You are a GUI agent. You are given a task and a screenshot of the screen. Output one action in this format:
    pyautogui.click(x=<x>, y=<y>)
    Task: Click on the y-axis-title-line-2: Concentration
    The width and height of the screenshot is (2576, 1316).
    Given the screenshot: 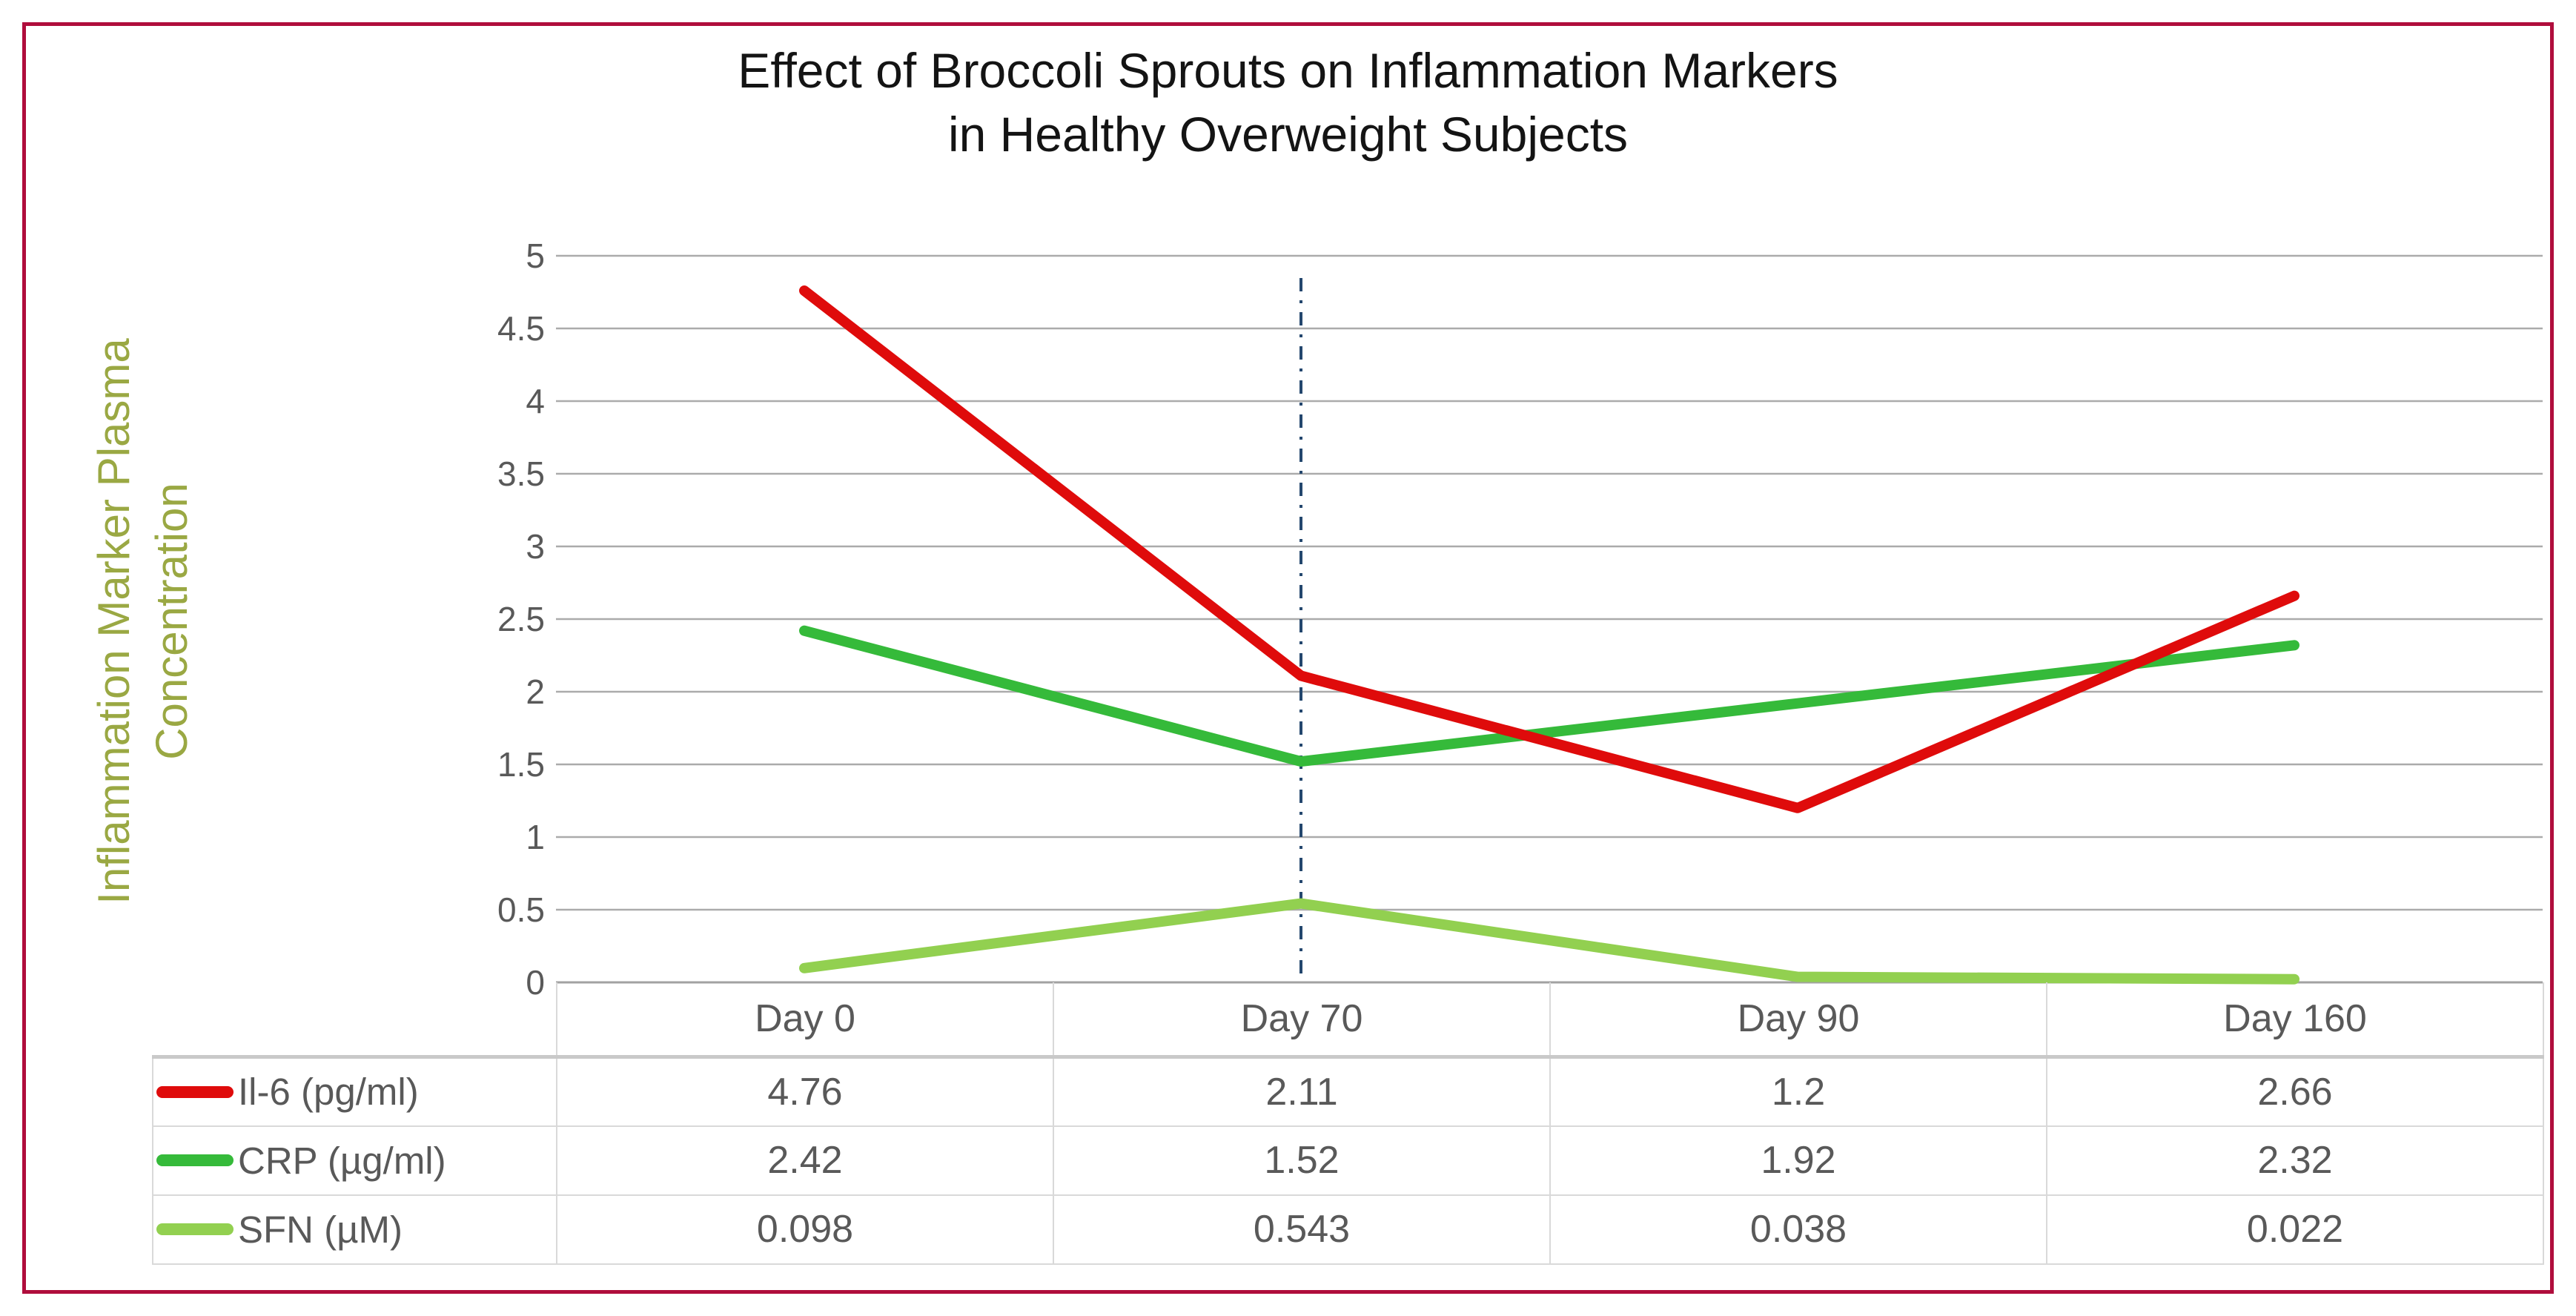 What is the action you would take?
    pyautogui.click(x=171, y=621)
    